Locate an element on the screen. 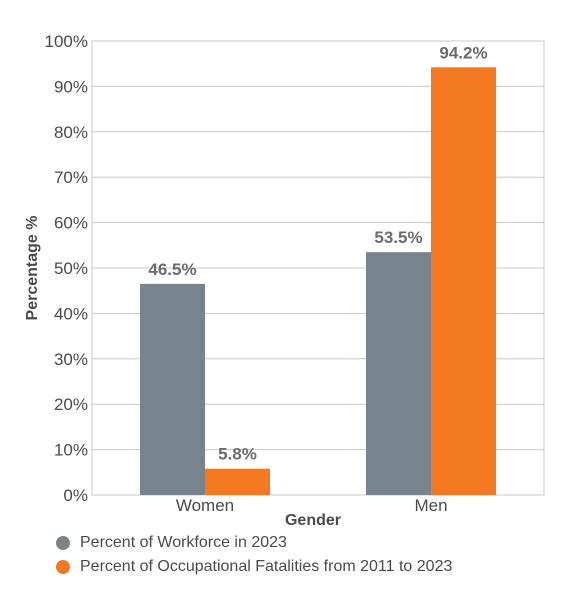 This screenshot has width=567, height=601. bar-women-fatalities is located at coordinates (237, 481).